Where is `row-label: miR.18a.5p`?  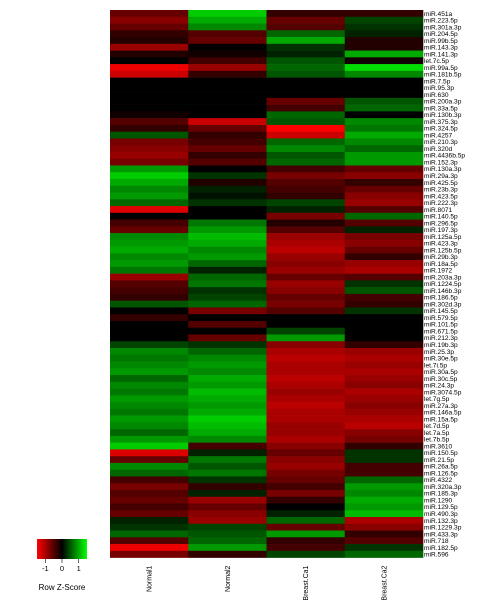
row-label: miR.18a.5p is located at coordinates (441, 264).